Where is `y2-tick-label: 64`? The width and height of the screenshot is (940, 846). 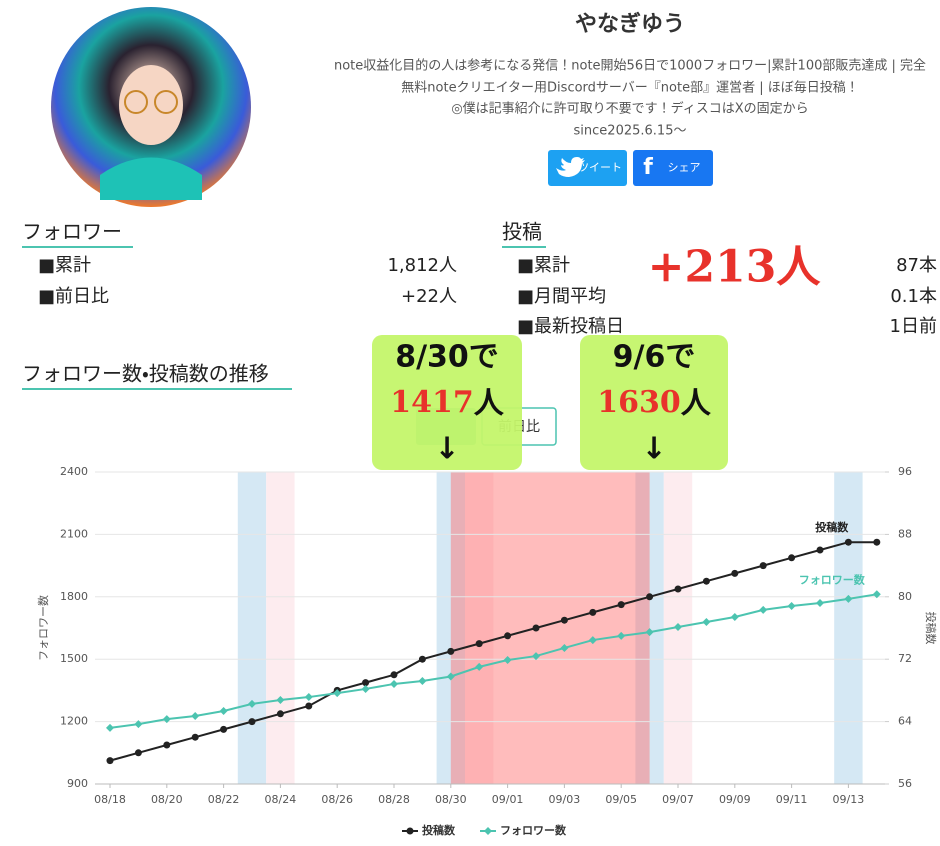 y2-tick-label: 64 is located at coordinates (905, 721).